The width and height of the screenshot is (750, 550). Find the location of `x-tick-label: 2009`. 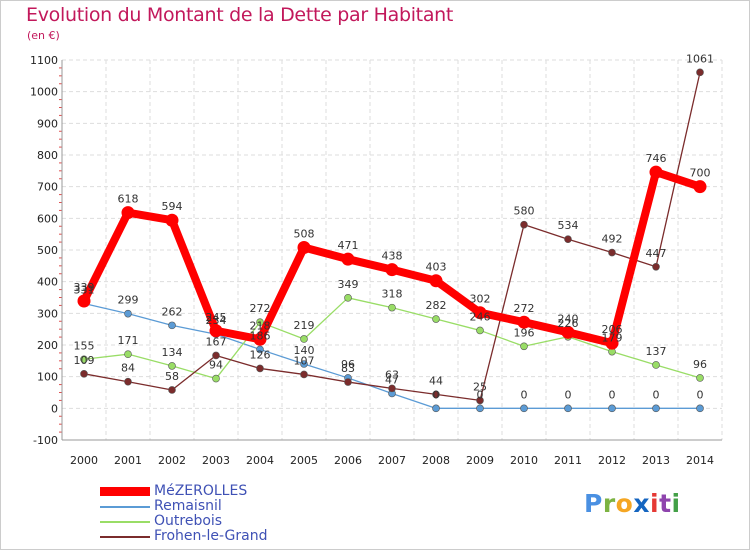

x-tick-label: 2009 is located at coordinates (480, 460).